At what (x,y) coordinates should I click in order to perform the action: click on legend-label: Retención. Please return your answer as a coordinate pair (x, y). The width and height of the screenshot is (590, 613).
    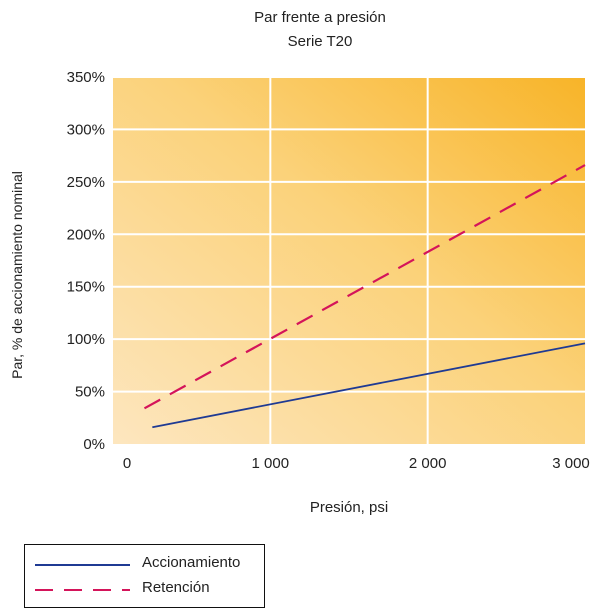
    Looking at the image, I should click on (176, 587).